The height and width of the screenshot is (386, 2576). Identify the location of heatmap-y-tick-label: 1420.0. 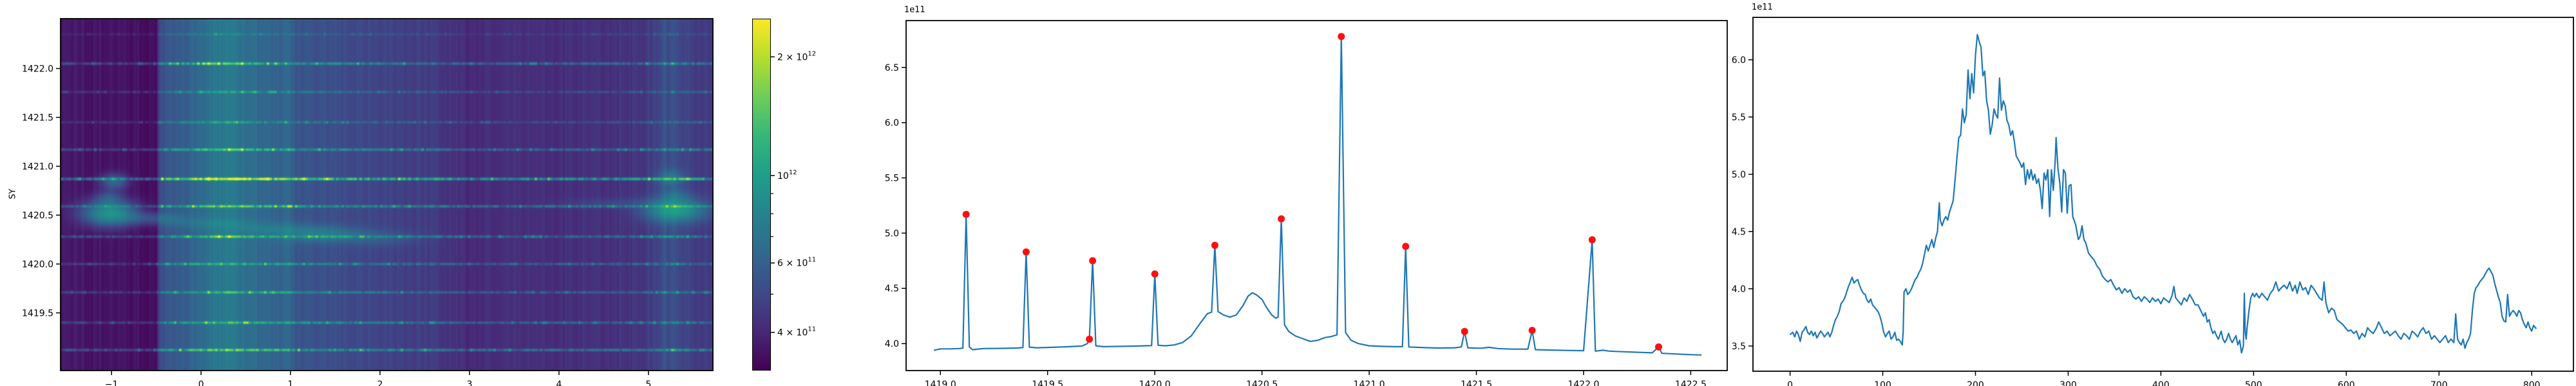
(38, 264).